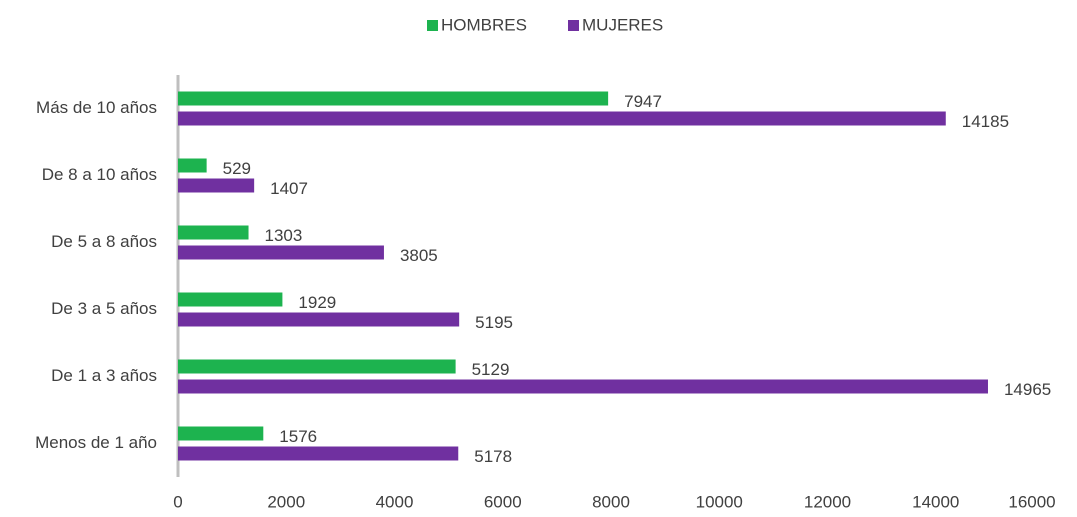  Describe the element at coordinates (104, 241) in the screenshot. I see `y-tick-label: De 5 a 8 años` at that location.